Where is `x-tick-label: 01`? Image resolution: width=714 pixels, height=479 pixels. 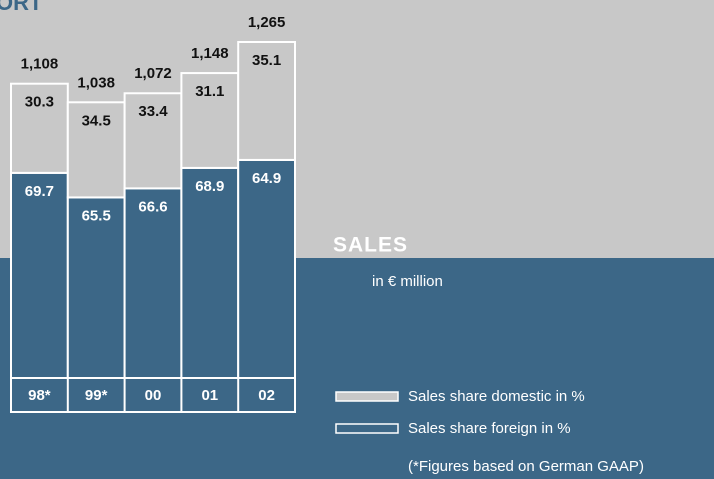 x-tick-label: 01 is located at coordinates (209, 395).